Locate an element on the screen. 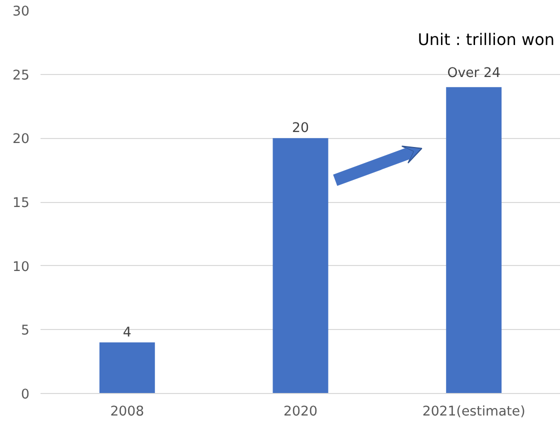 The image size is (560, 423). y-tick-label: 15 is located at coordinates (21, 203).